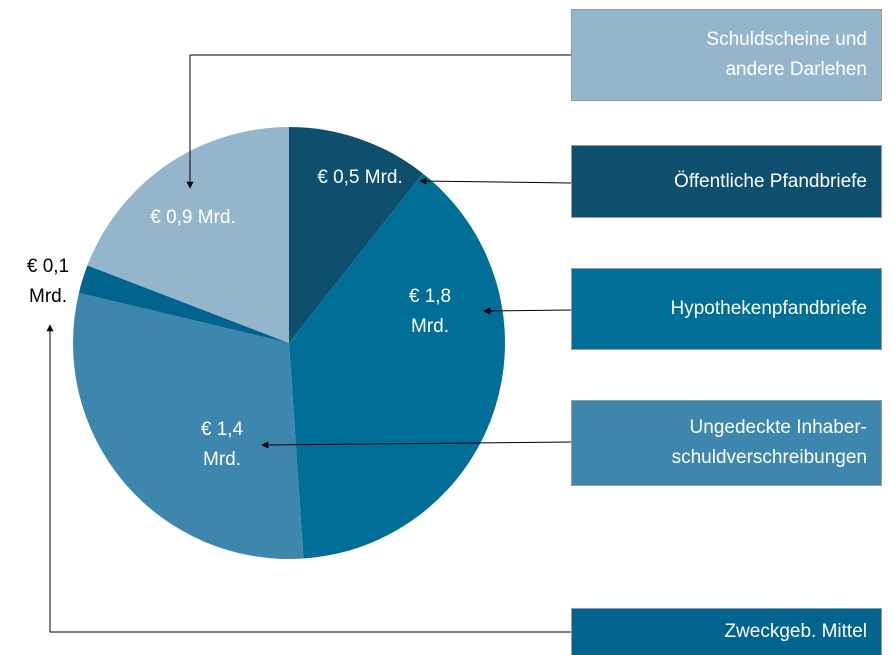 The width and height of the screenshot is (893, 655). I want to click on data-label: € 0,5 Mrd., so click(360, 177).